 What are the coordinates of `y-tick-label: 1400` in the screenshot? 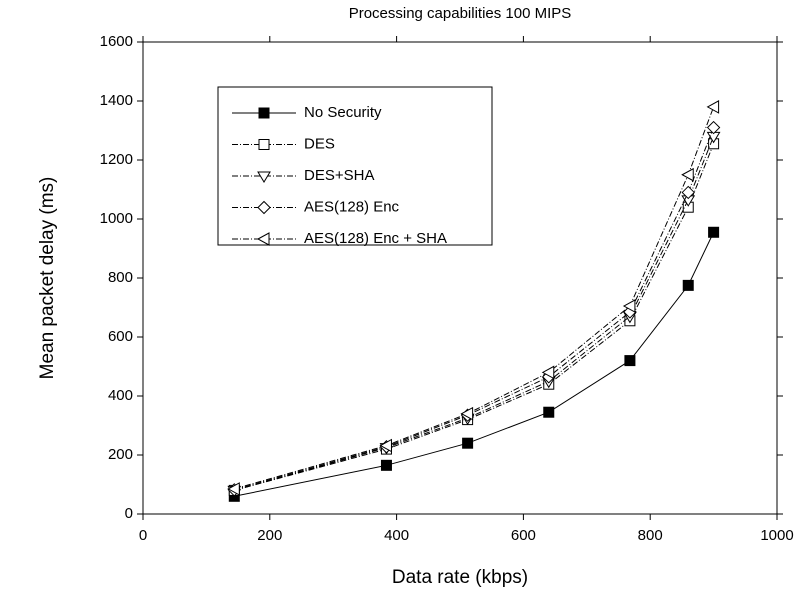 It's located at (116, 100).